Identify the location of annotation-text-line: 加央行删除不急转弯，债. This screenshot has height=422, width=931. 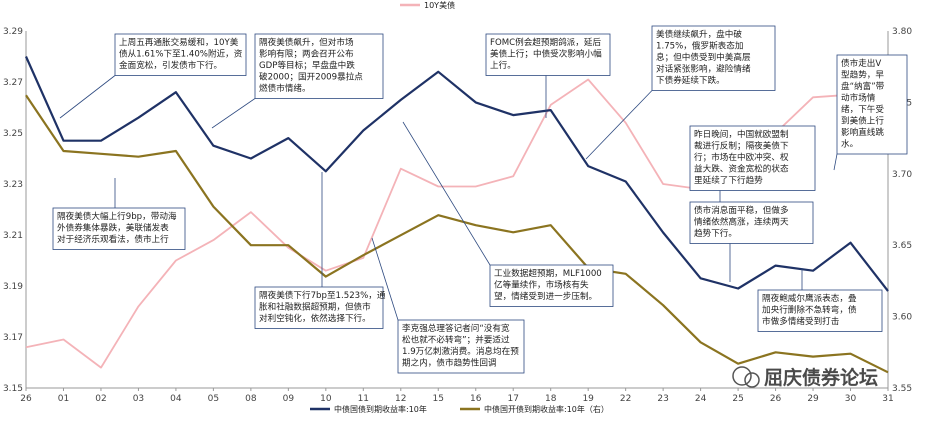
(809, 310).